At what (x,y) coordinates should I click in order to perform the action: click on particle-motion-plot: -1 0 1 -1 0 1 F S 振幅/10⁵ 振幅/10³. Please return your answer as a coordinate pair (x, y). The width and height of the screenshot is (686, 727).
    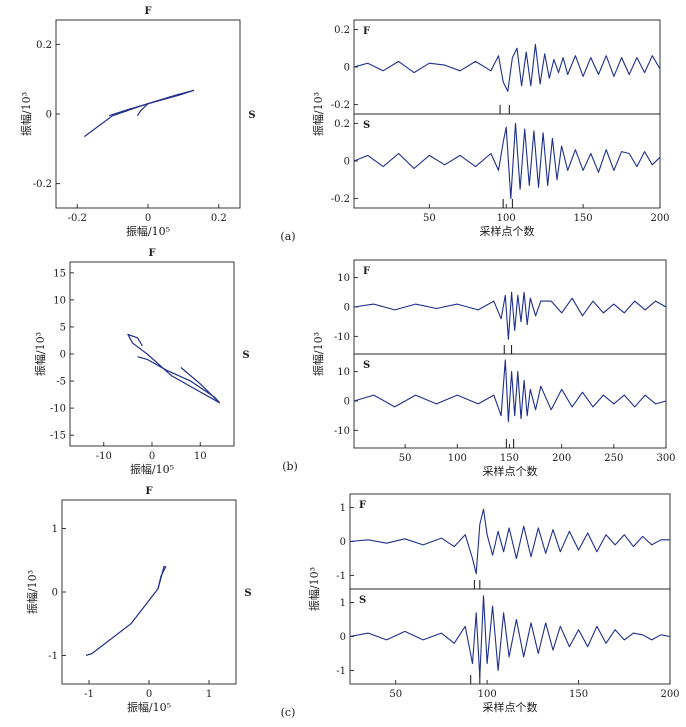
    Looking at the image, I should click on (138, 600).